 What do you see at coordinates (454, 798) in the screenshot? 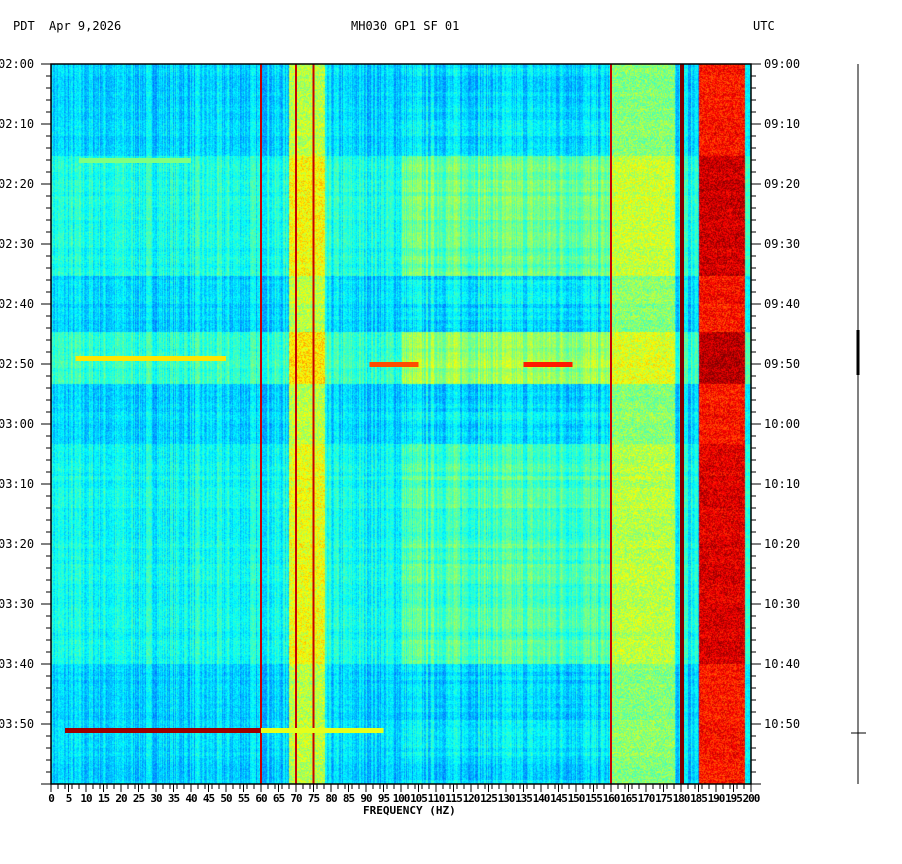
I see `x-tick-label: 115` at bounding box center [454, 798].